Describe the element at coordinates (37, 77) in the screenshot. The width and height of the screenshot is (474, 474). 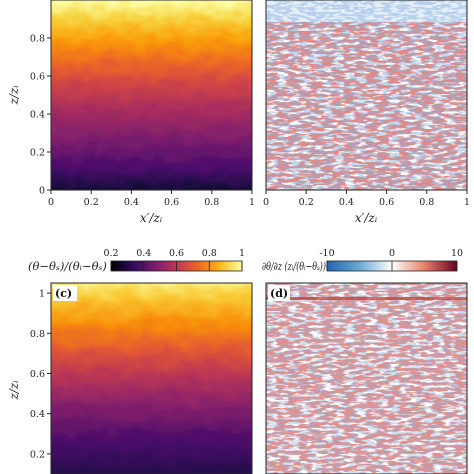
I see `panel-a-ytick-label: 0.6` at that location.